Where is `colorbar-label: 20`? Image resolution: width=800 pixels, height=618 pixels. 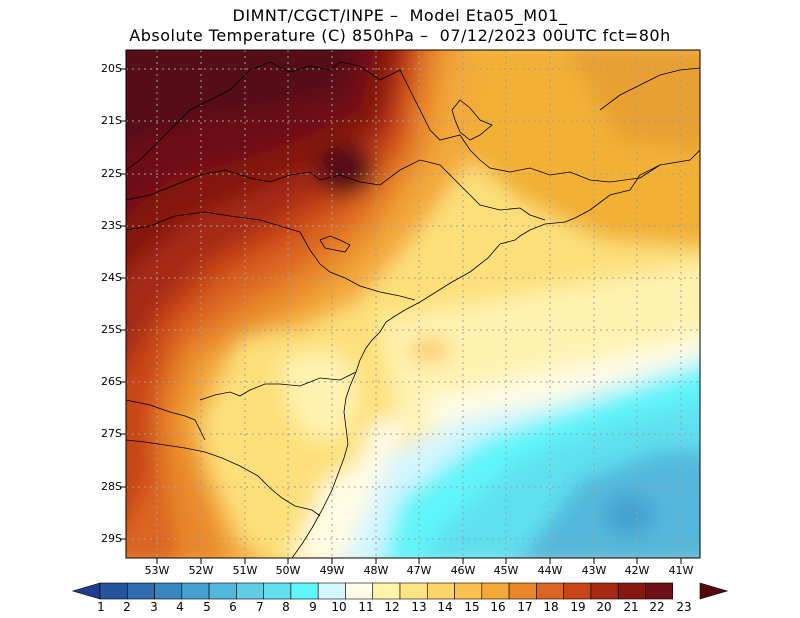
colorbar-label: 20 is located at coordinates (604, 607).